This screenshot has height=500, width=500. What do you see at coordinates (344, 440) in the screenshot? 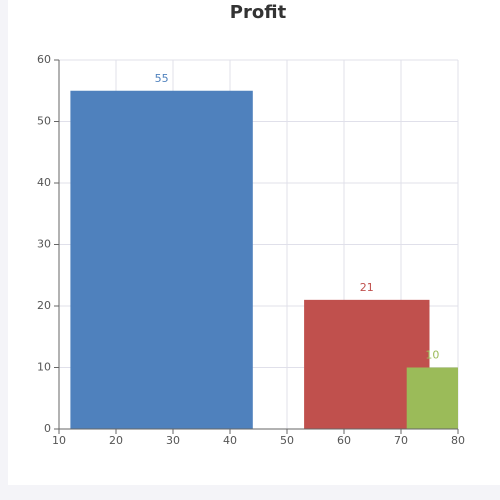
I see `x-tick-label: 60` at bounding box center [344, 440].